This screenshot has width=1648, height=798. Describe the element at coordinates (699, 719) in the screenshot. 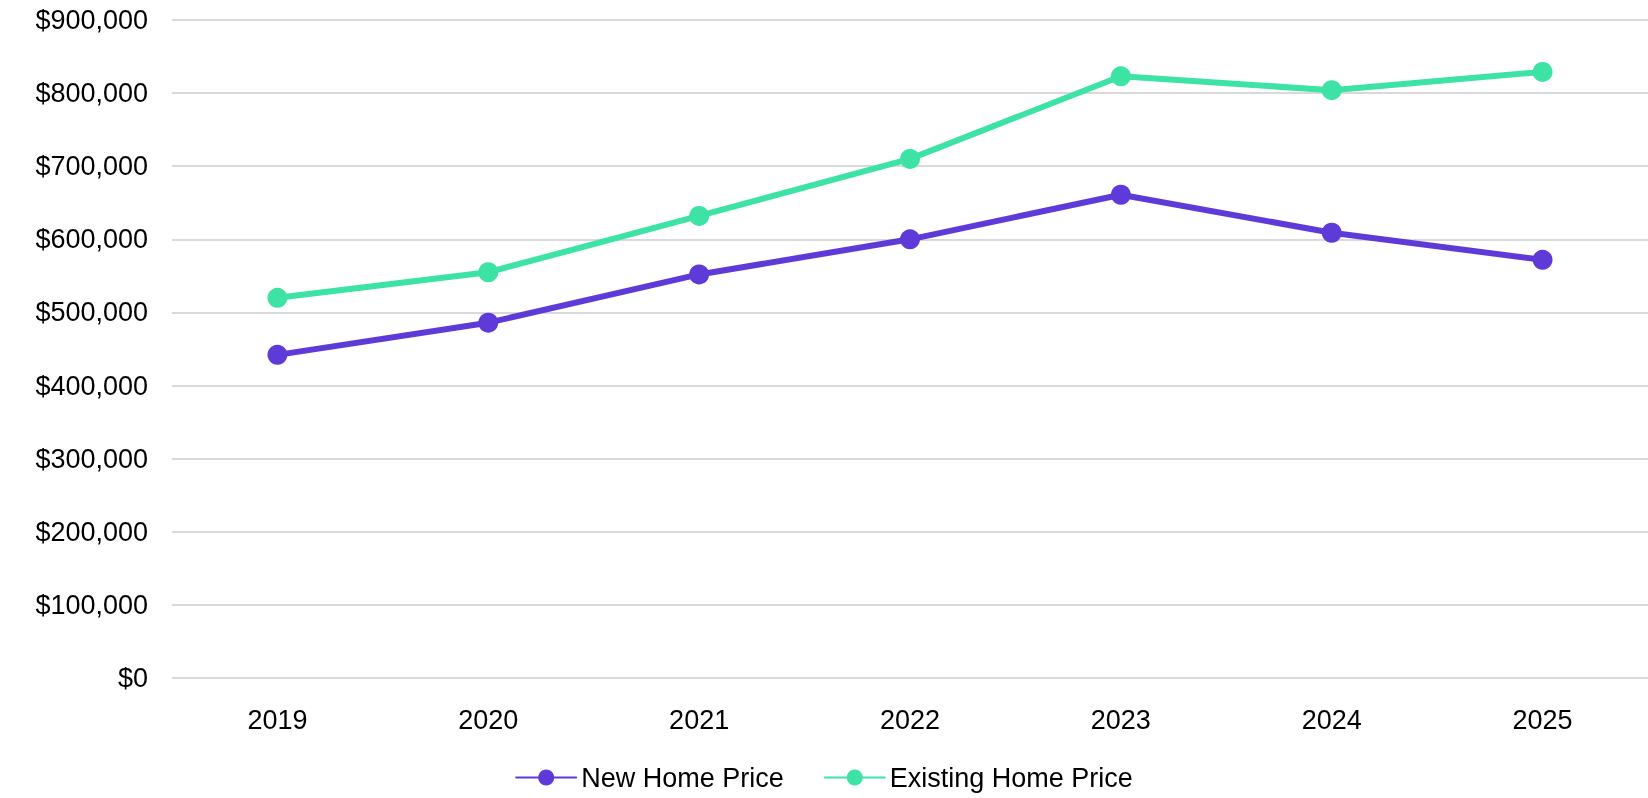

I see `x-tick-label: 2021` at that location.